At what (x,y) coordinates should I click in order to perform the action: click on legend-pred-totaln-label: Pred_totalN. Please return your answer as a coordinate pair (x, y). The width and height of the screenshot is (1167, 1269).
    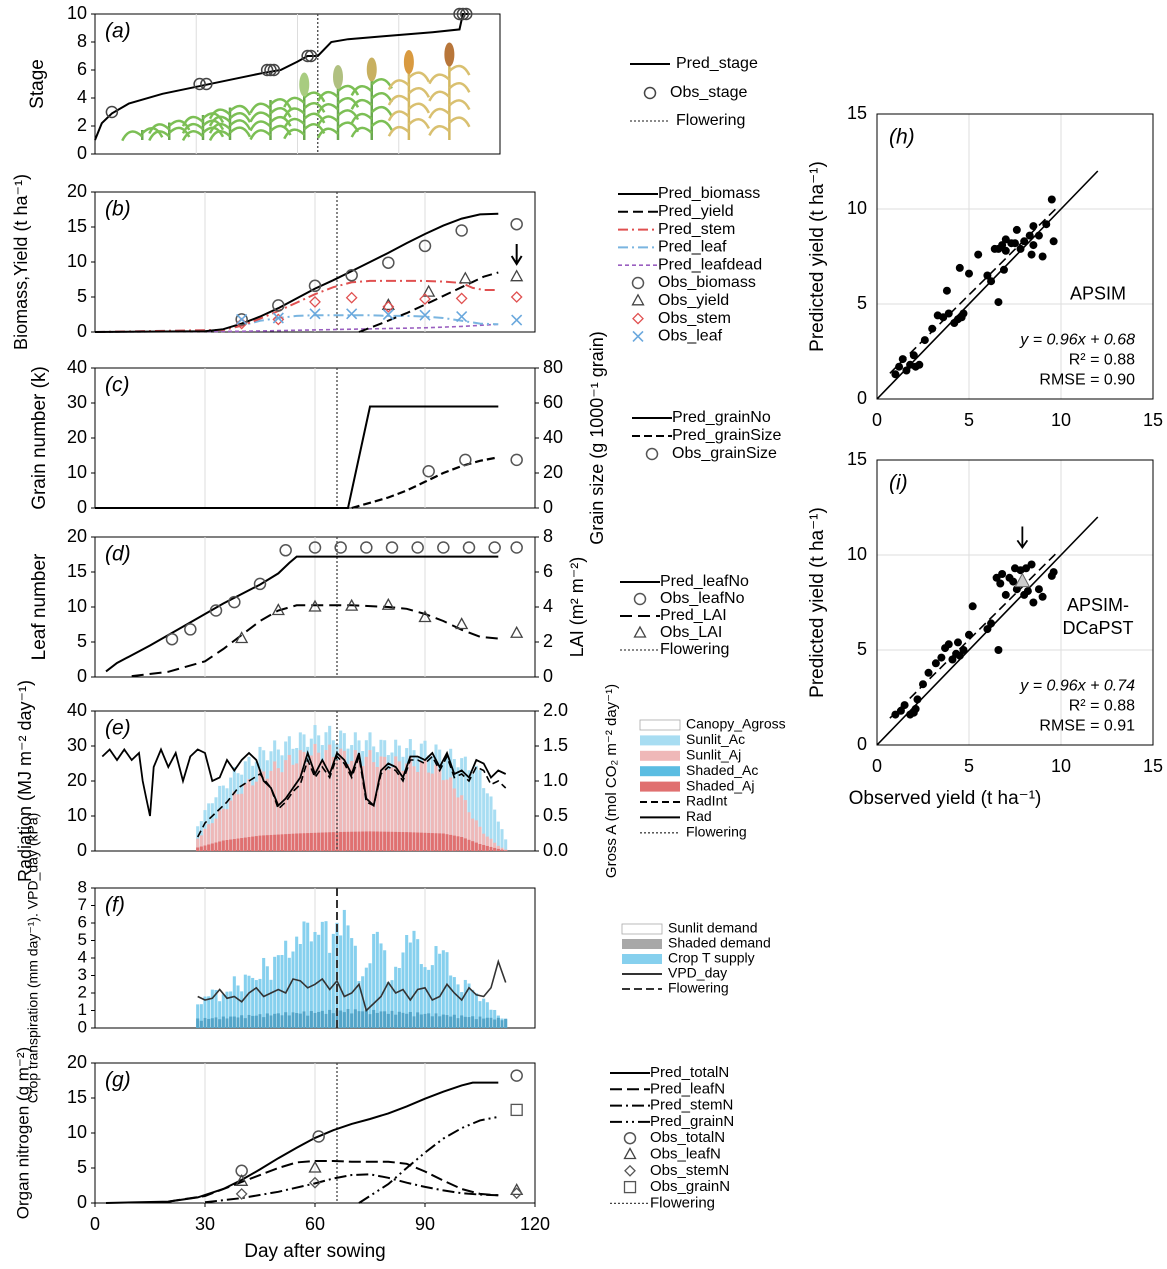
    Looking at the image, I should click on (689, 1072).